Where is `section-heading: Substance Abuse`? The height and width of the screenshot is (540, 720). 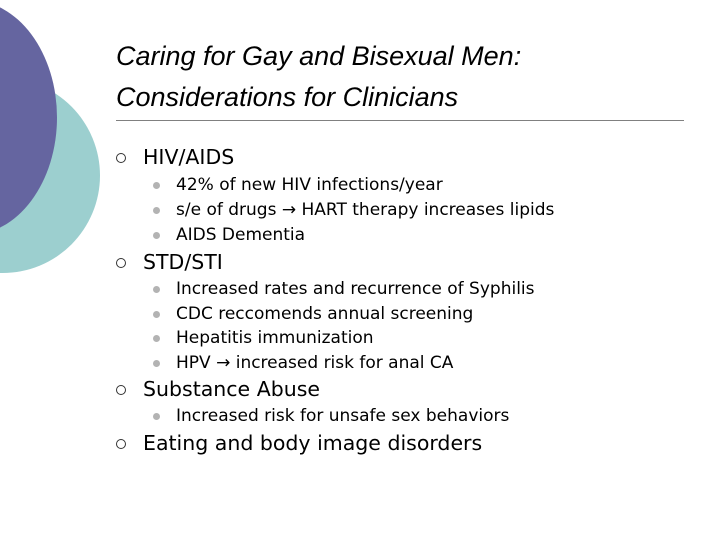 section-heading: Substance Abuse is located at coordinates (232, 389).